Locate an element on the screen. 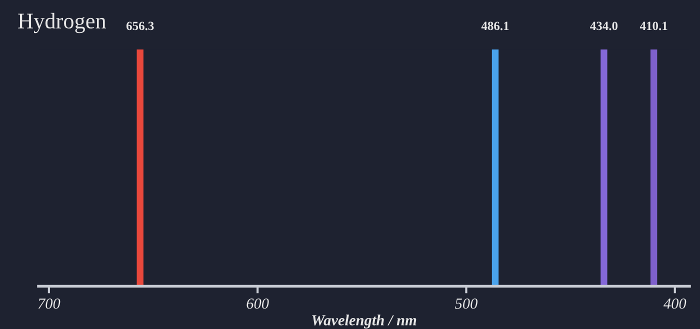 Image resolution: width=700 pixels, height=329 pixels. annotation: 410.1 is located at coordinates (654, 26).